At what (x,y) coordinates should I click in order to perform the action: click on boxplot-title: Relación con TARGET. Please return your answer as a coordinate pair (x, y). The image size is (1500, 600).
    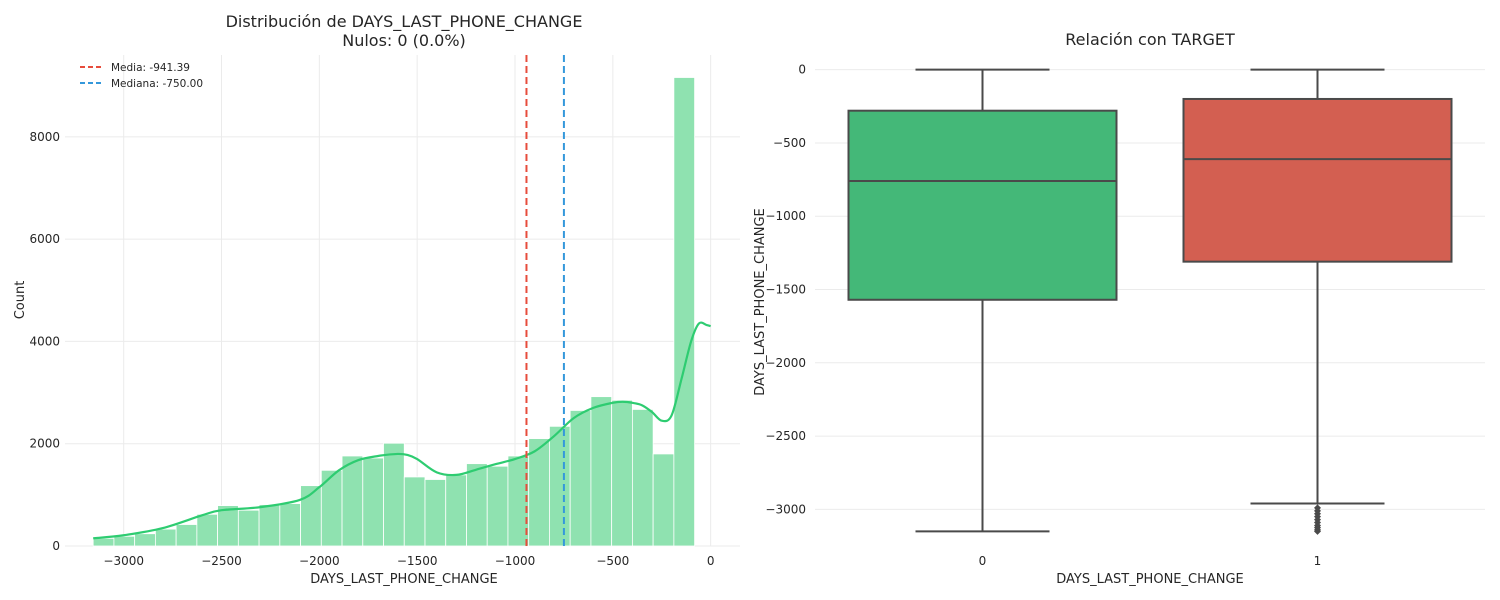
    Looking at the image, I should click on (1150, 39).